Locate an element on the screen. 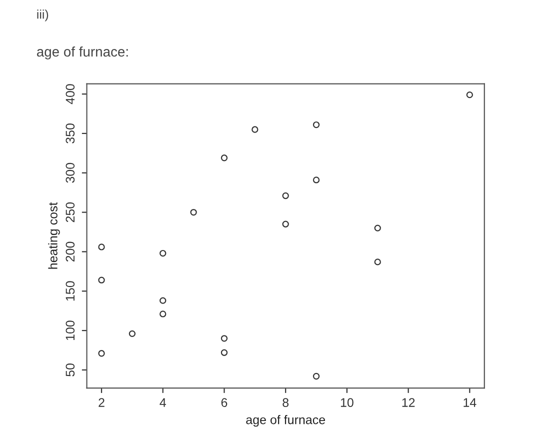  x-tick-label: 4 is located at coordinates (163, 402).